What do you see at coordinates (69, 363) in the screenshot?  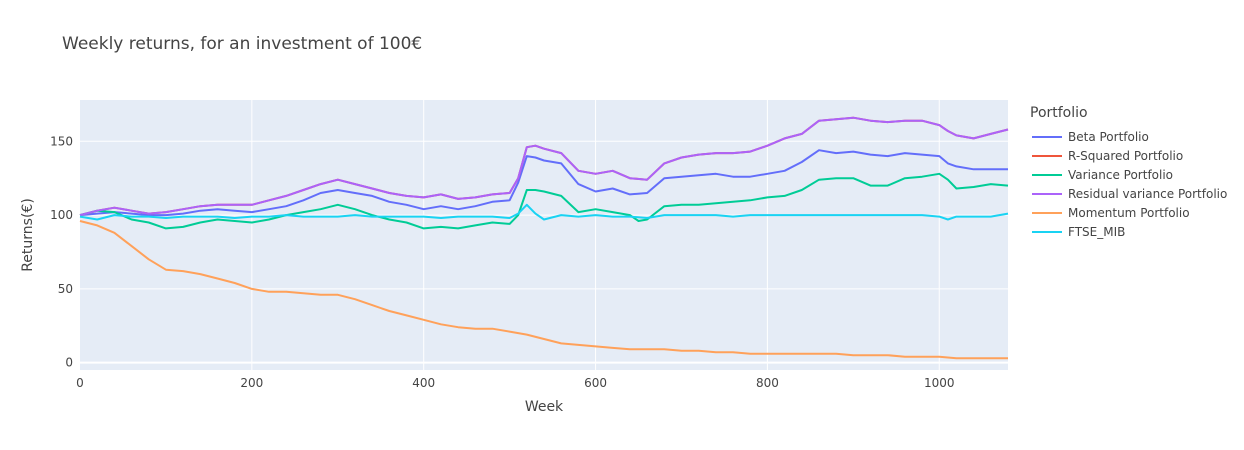 I see `y-tick-label: 0` at bounding box center [69, 363].